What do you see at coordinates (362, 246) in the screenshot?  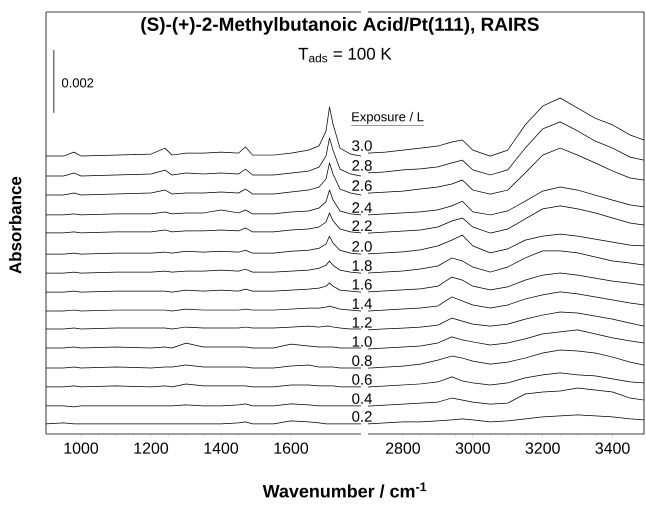 I see `series-label: 2.0` at bounding box center [362, 246].